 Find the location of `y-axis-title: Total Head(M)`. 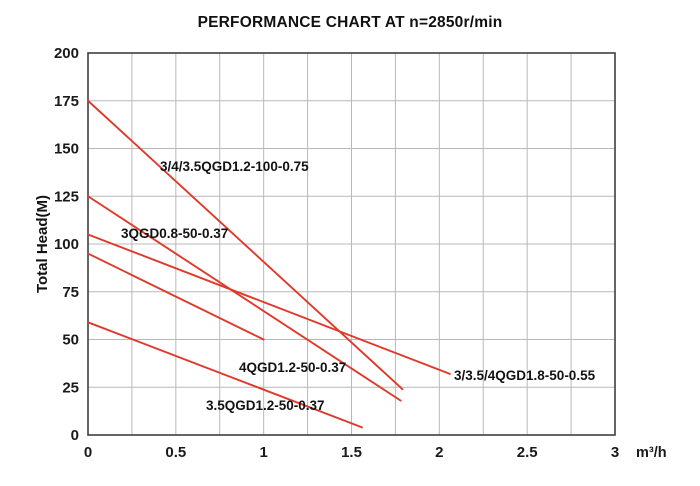

y-axis-title: Total Head(M) is located at coordinates (42, 244).